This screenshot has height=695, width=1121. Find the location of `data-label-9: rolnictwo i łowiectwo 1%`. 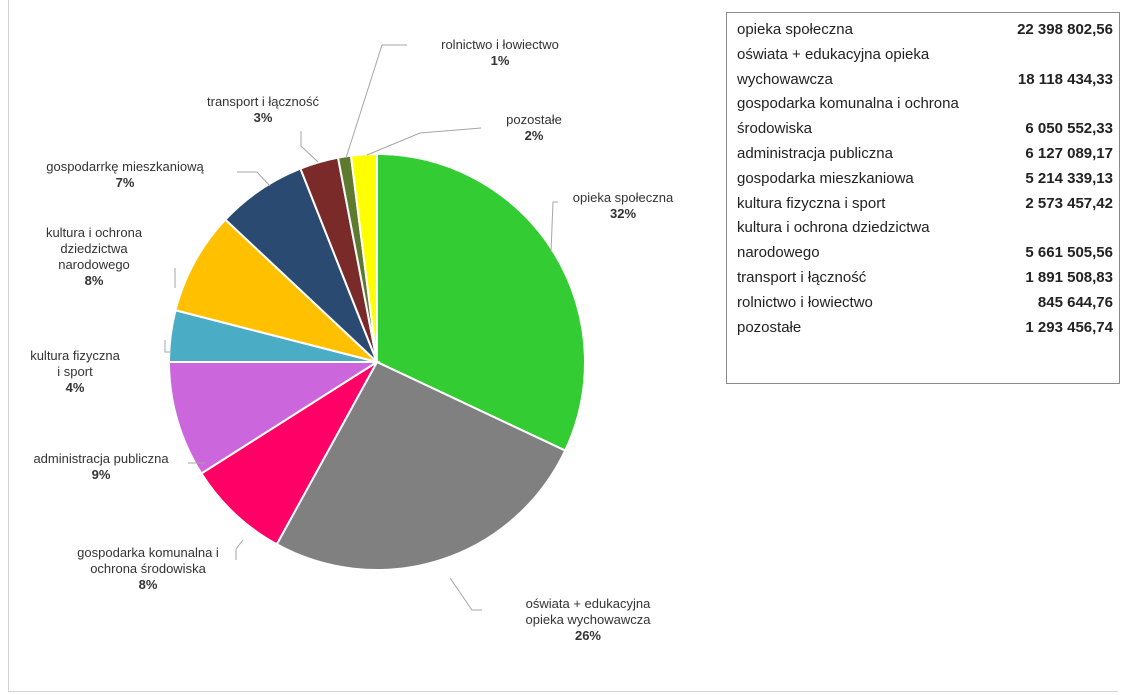

data-label-9: rolnictwo i łowiectwo 1% is located at coordinates (500, 53).